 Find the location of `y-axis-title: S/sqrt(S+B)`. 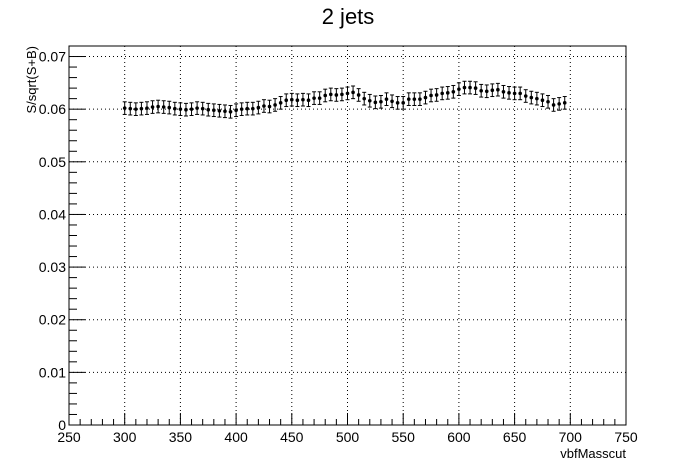

y-axis-title: S/sqrt(S+B) is located at coordinates (31, 80).